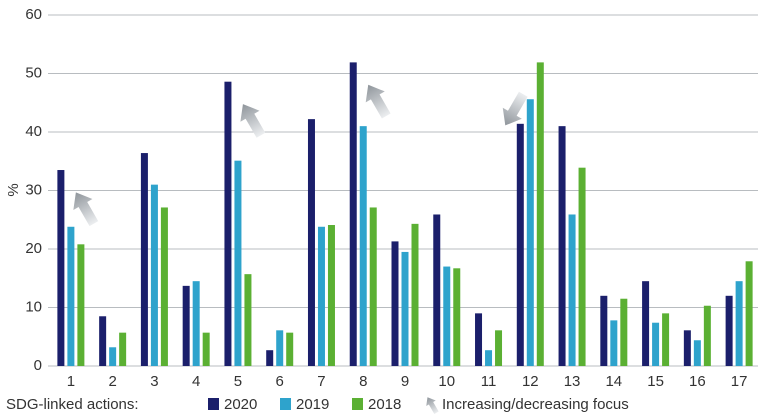 The height and width of the screenshot is (419, 768). What do you see at coordinates (33, 189) in the screenshot?
I see `y-tick-label: 30` at bounding box center [33, 189].